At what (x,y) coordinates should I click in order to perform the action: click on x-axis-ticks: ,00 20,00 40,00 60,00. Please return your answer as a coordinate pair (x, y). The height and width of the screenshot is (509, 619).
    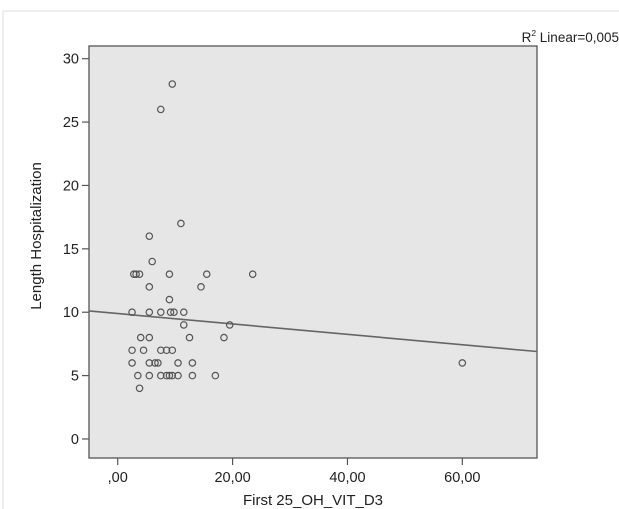
    Looking at the image, I should click on (294, 472).